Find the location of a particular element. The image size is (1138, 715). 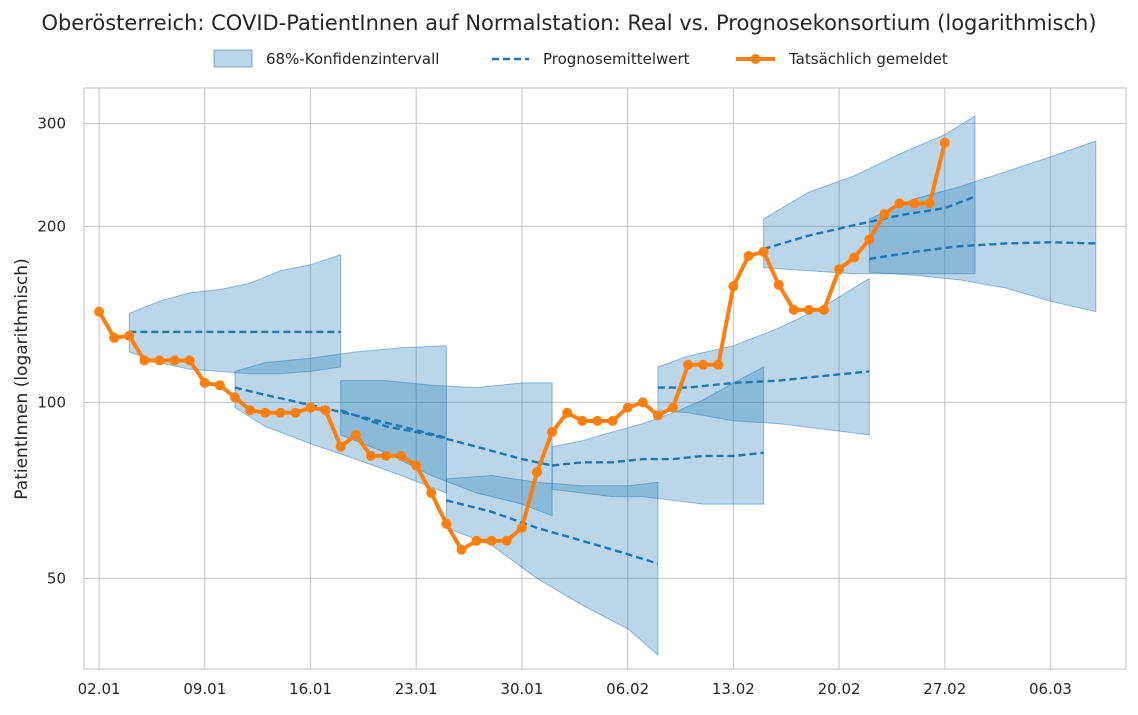

y-tick-label: 50 is located at coordinates (56, 578).